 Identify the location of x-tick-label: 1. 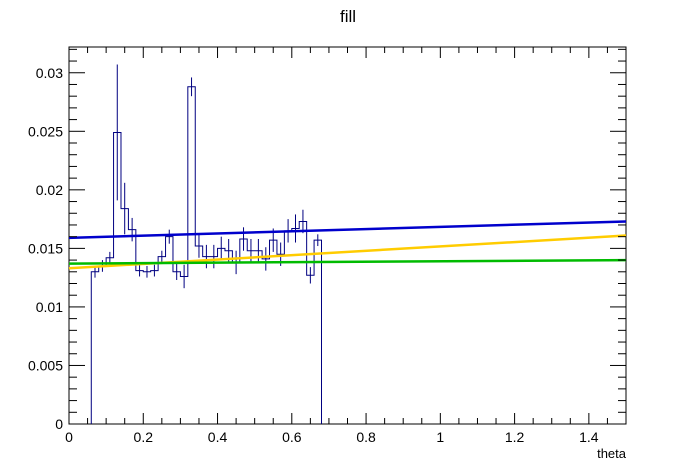
(440, 437).